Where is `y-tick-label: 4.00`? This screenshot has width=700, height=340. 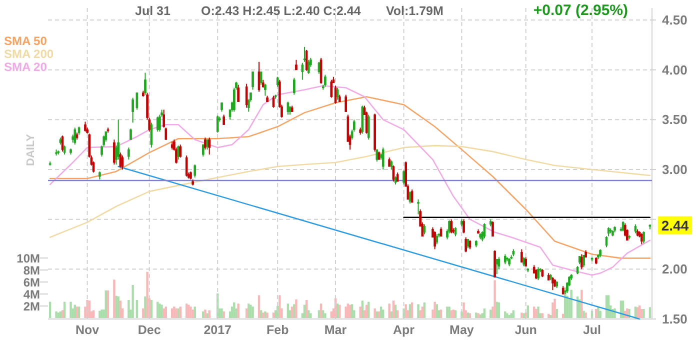
y-tick-label: 4.00 is located at coordinates (675, 70).